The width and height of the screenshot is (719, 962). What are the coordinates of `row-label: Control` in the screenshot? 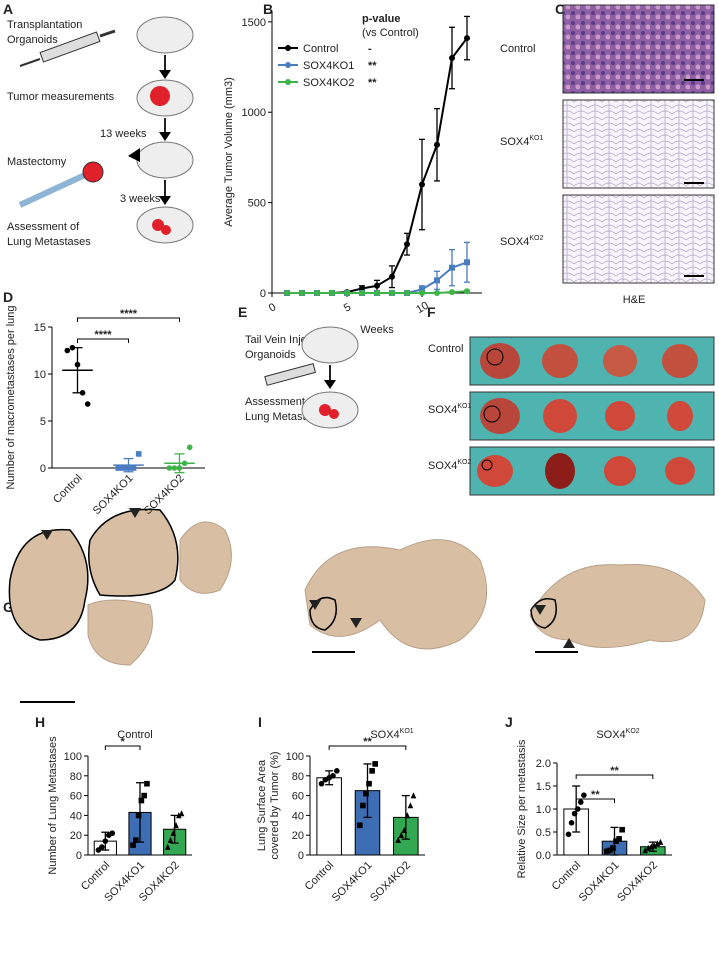 It's located at (445, 349).